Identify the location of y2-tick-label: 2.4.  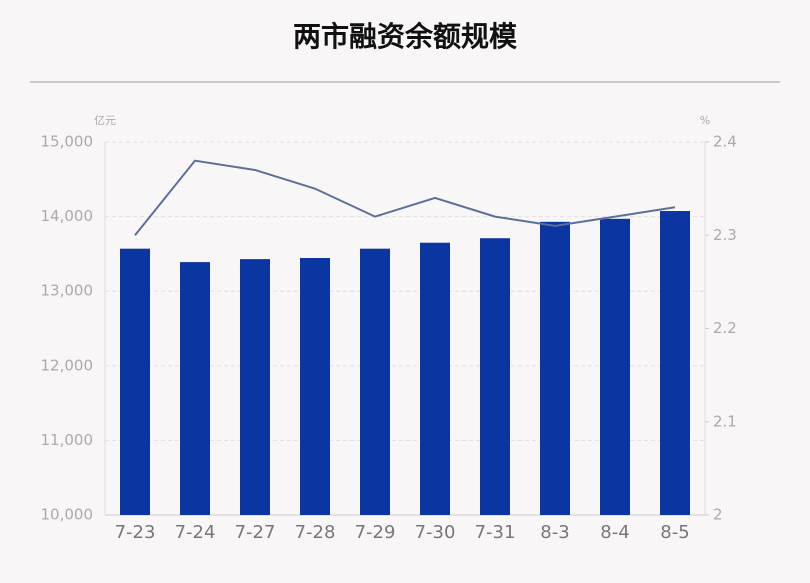
(725, 142).